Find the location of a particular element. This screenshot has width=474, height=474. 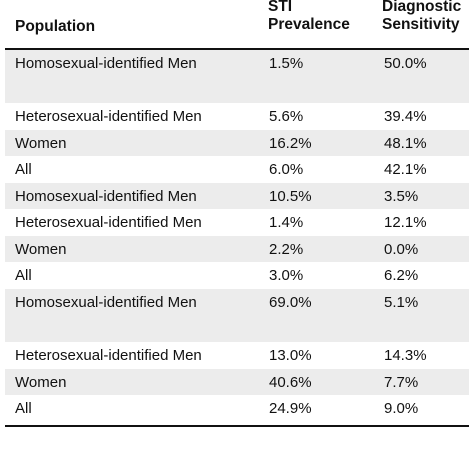

table-row: Heterosexual-identified Men 1.4% 12.1% is located at coordinates (237, 222).